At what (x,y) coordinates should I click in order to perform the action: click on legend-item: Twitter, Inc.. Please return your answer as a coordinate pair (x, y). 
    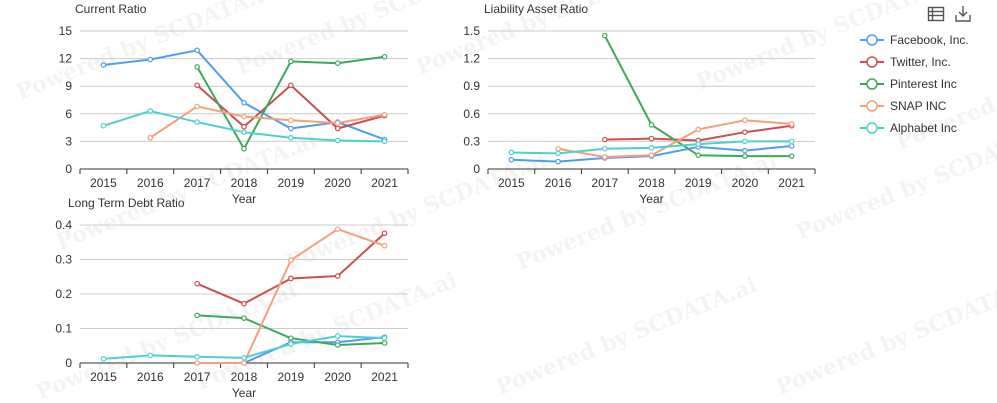
    Looking at the image, I should click on (905, 62).